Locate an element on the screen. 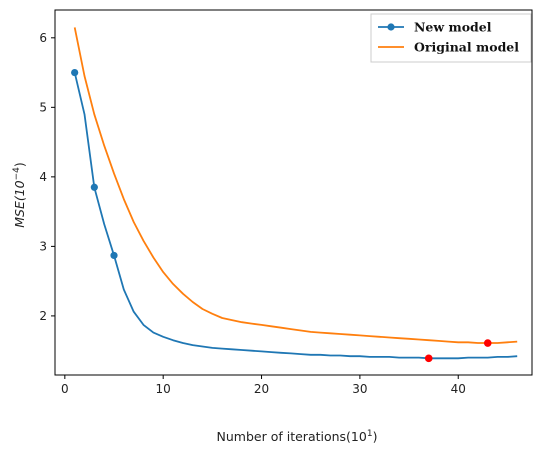  legend-box is located at coordinates (451, 38).